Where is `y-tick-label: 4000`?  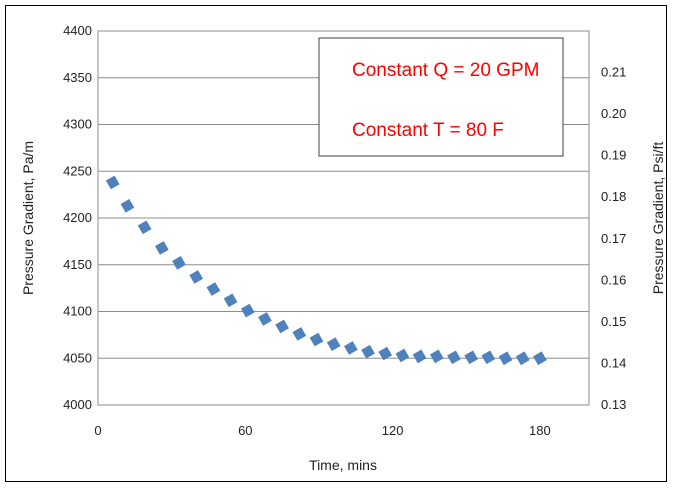 y-tick-label: 4000 is located at coordinates (77, 404).